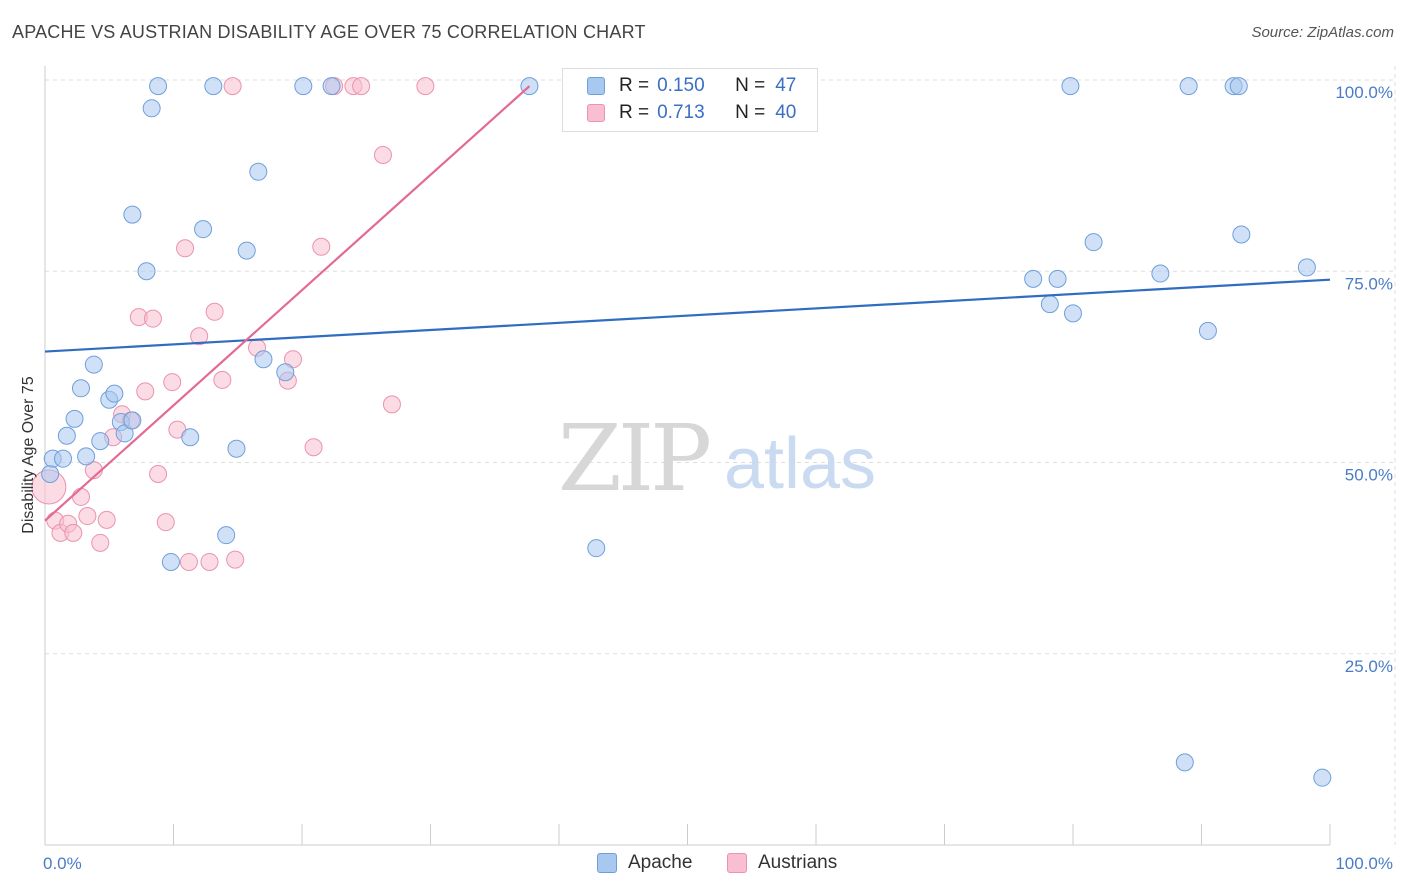  I want to click on legend-r-value-apache: 0.150, so click(681, 85).